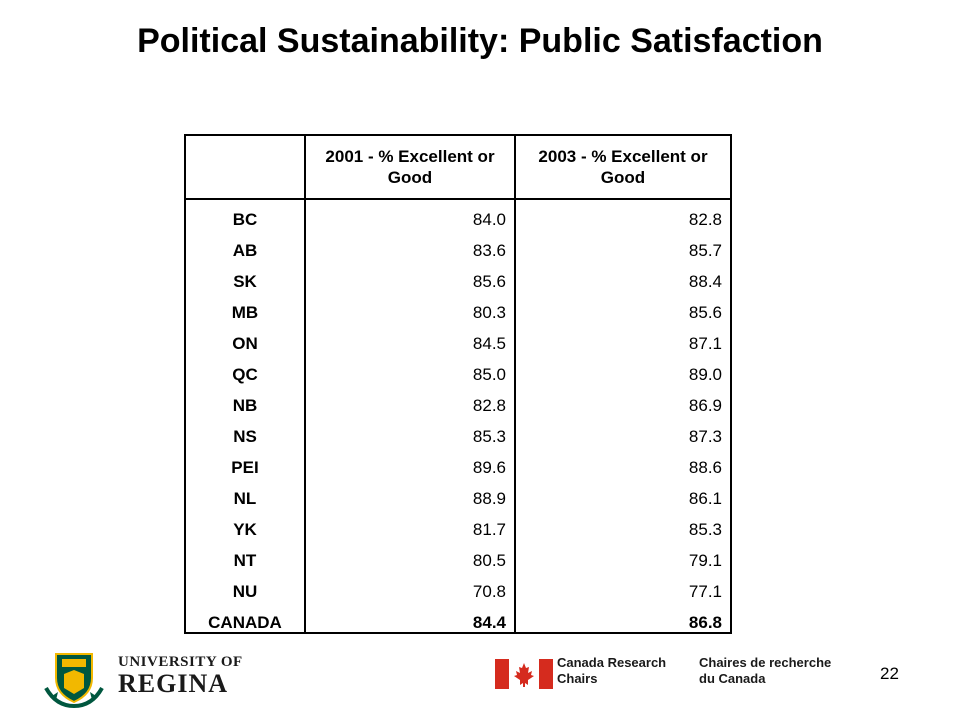  Describe the element at coordinates (245, 591) in the screenshot. I see `region-cell: NU` at that location.